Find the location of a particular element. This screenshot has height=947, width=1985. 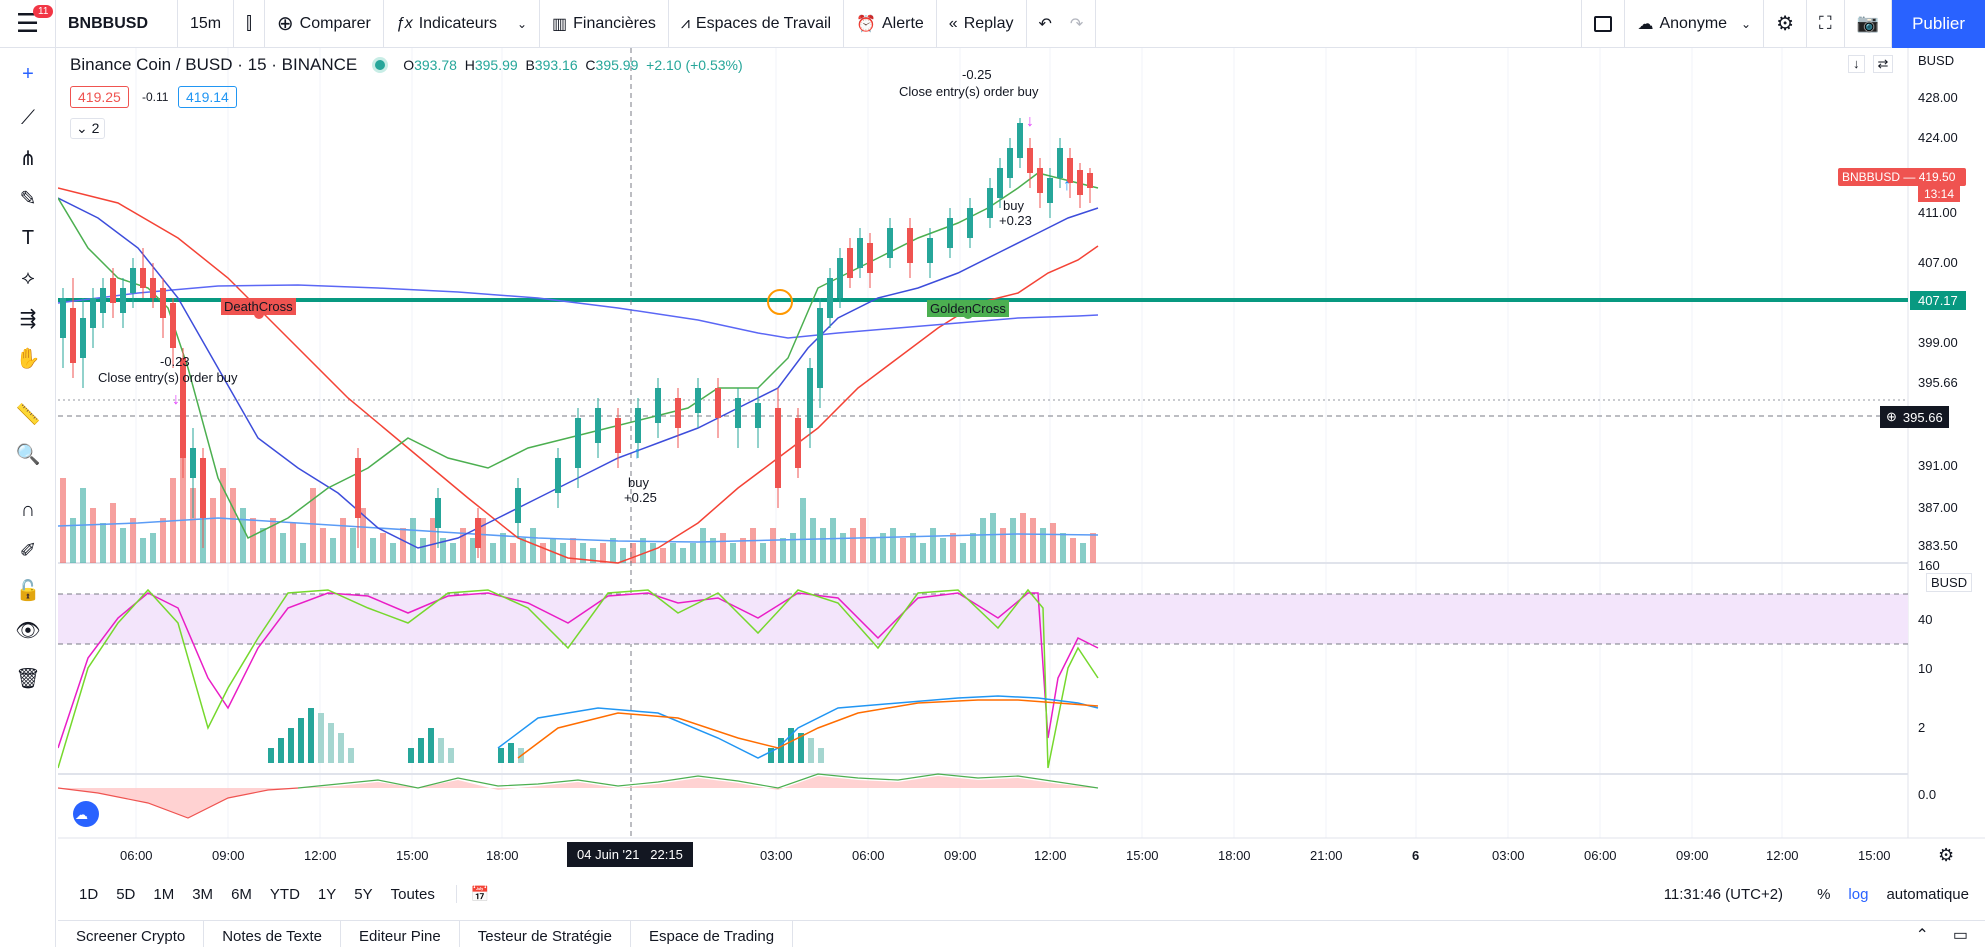

zoom-icon: 🔍 is located at coordinates (28, 454).